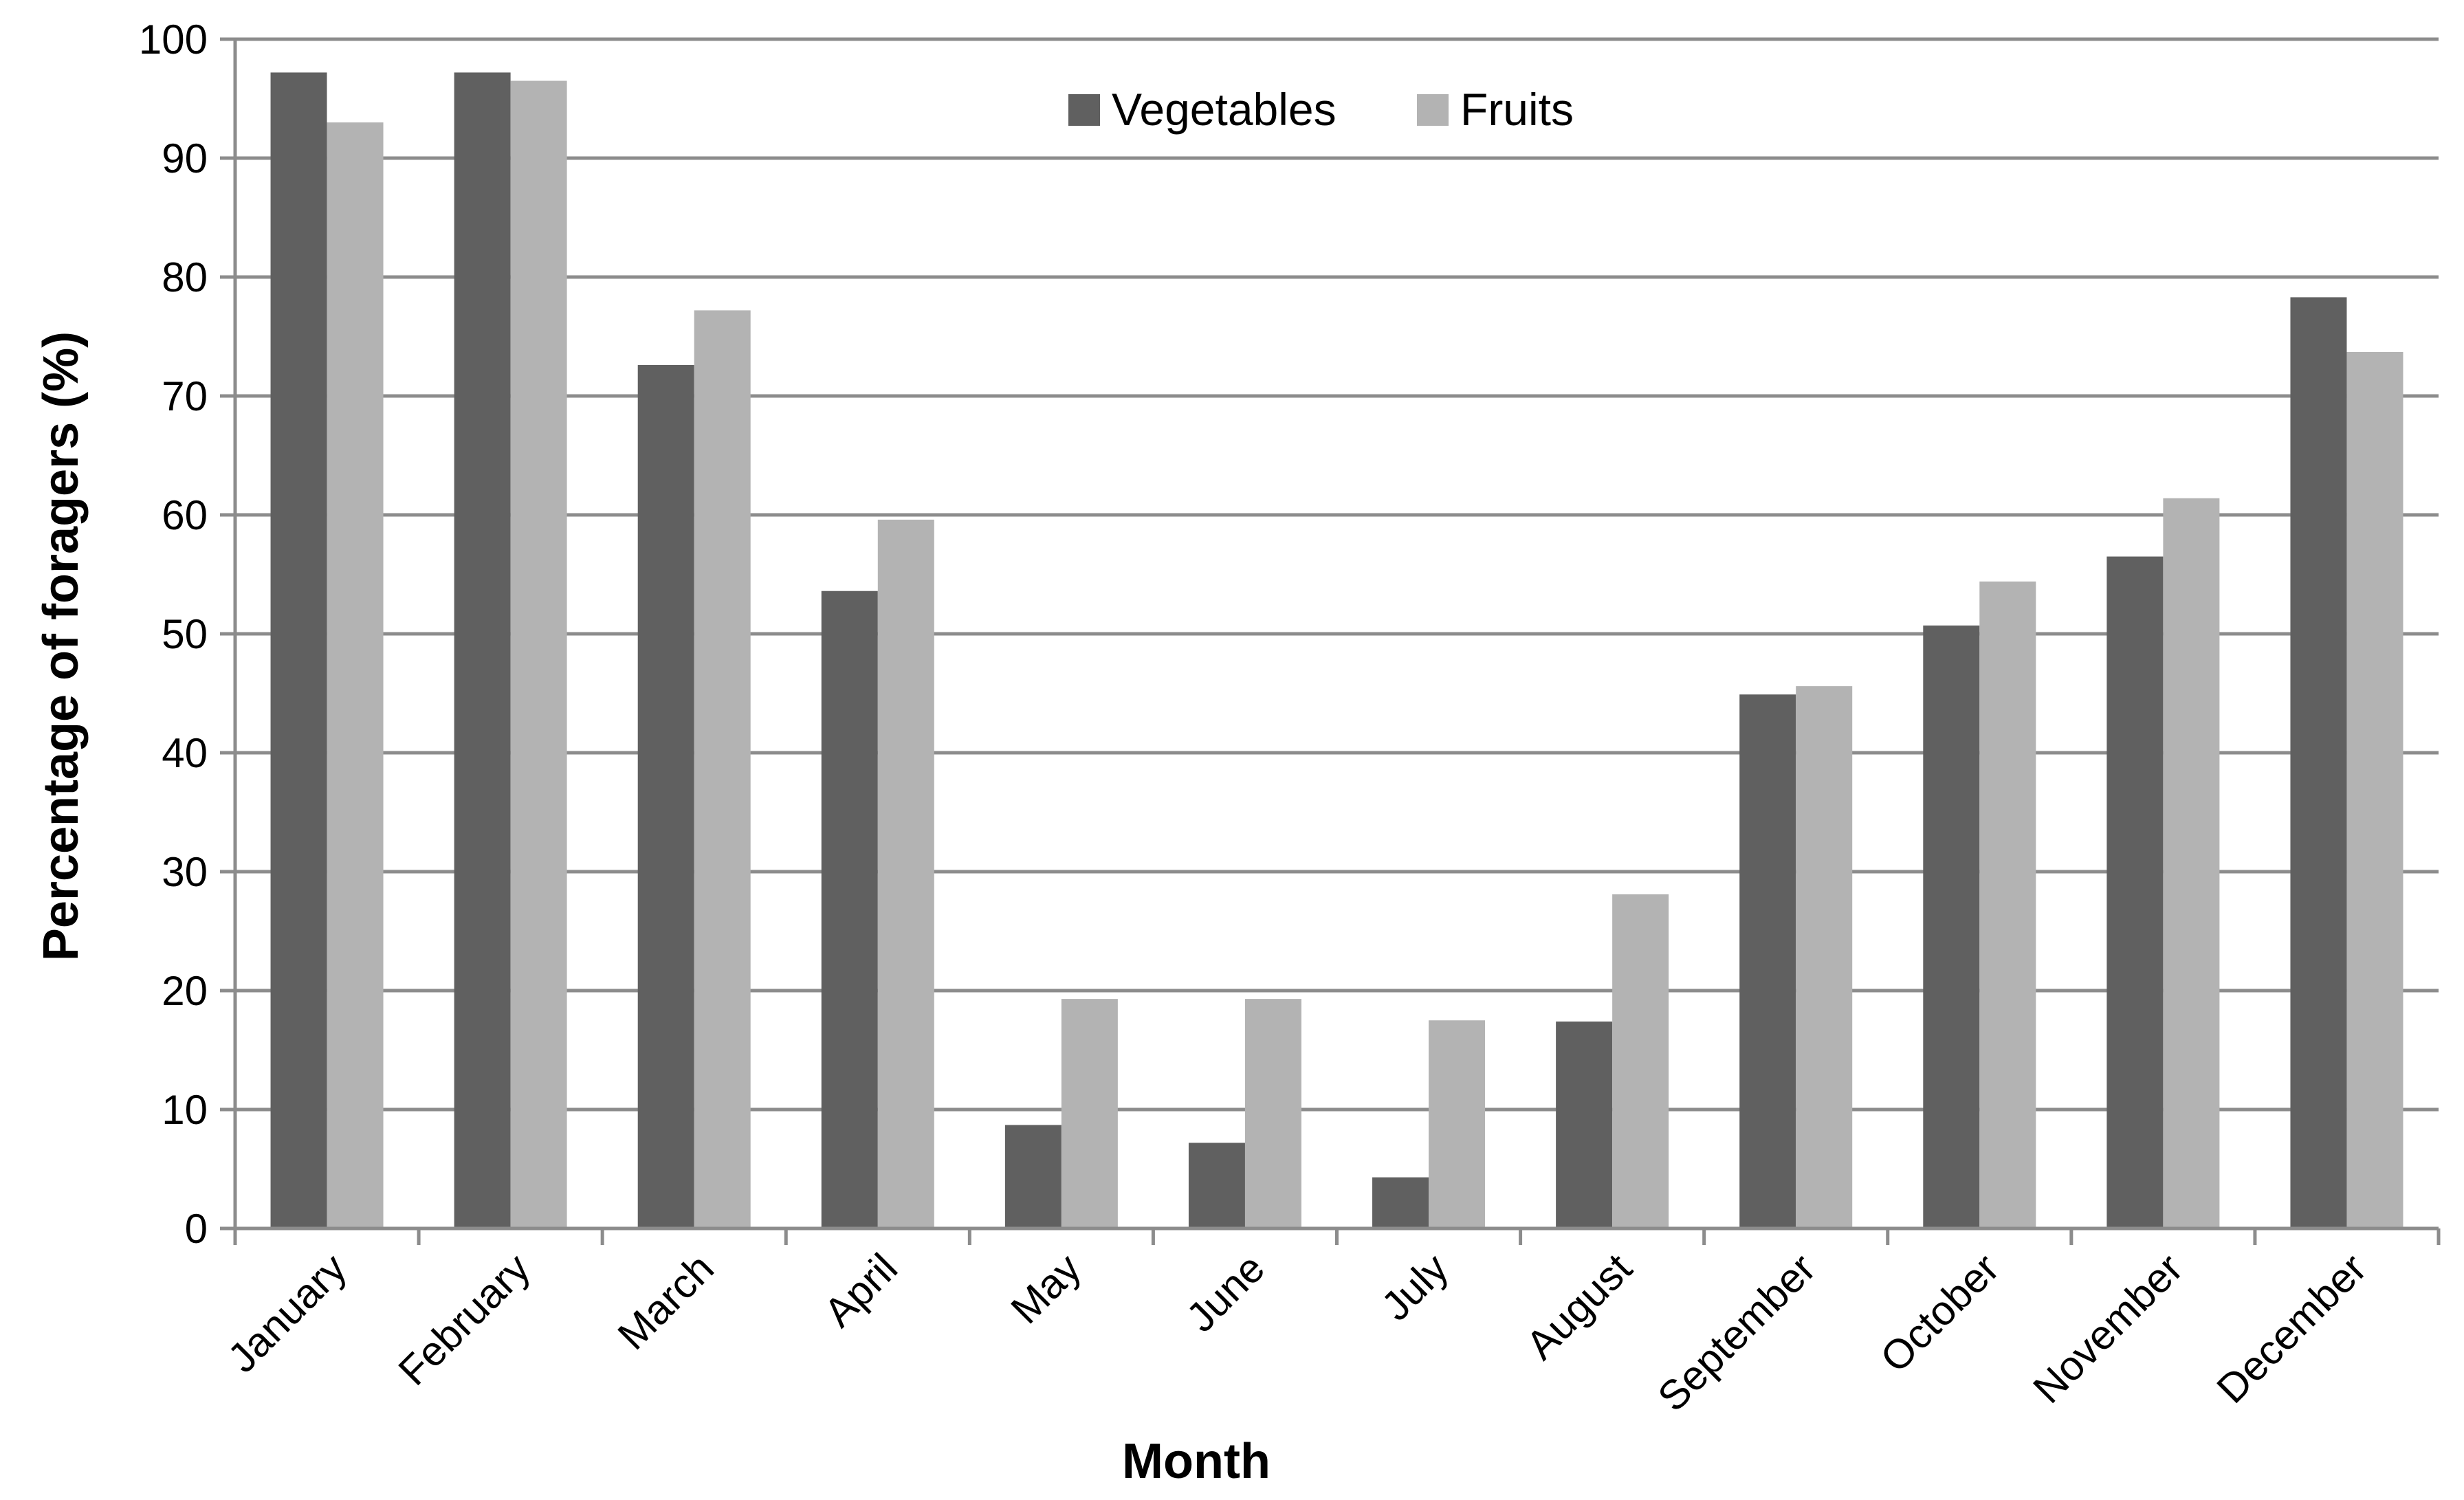 Image resolution: width=2464 pixels, height=1500 pixels. I want to click on bar-fruits-june, so click(1272, 1113).